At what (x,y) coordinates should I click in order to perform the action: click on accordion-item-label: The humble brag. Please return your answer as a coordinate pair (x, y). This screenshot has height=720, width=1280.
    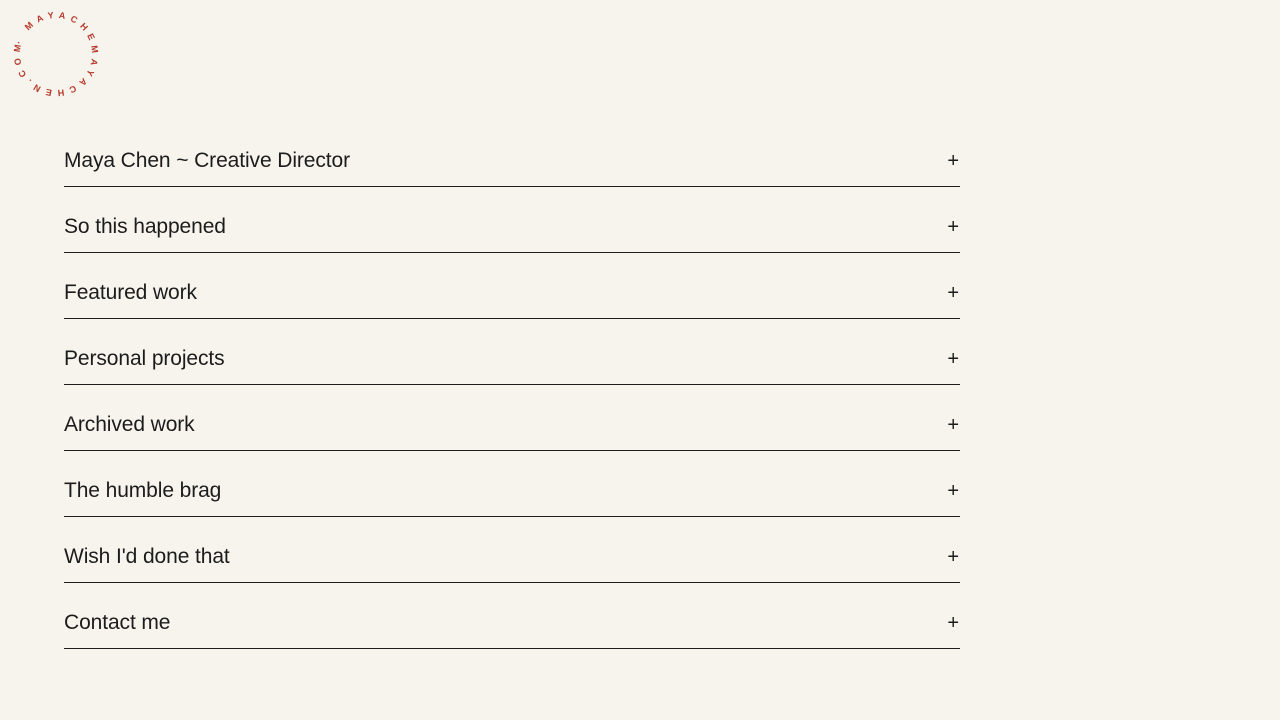
    Looking at the image, I should click on (143, 490).